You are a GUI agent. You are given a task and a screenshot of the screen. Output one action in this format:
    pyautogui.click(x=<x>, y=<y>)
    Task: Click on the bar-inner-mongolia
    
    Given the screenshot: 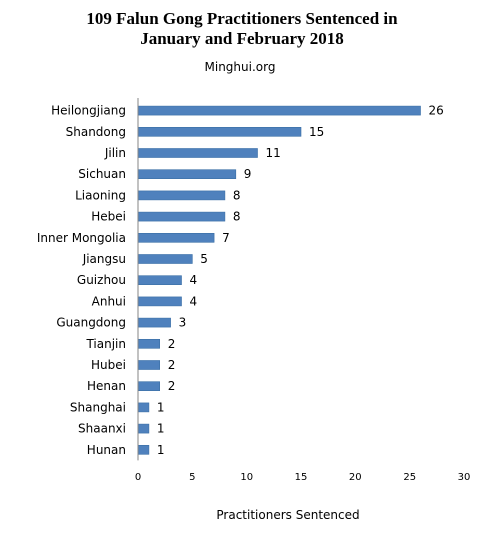 What is the action you would take?
    pyautogui.click(x=176, y=238)
    